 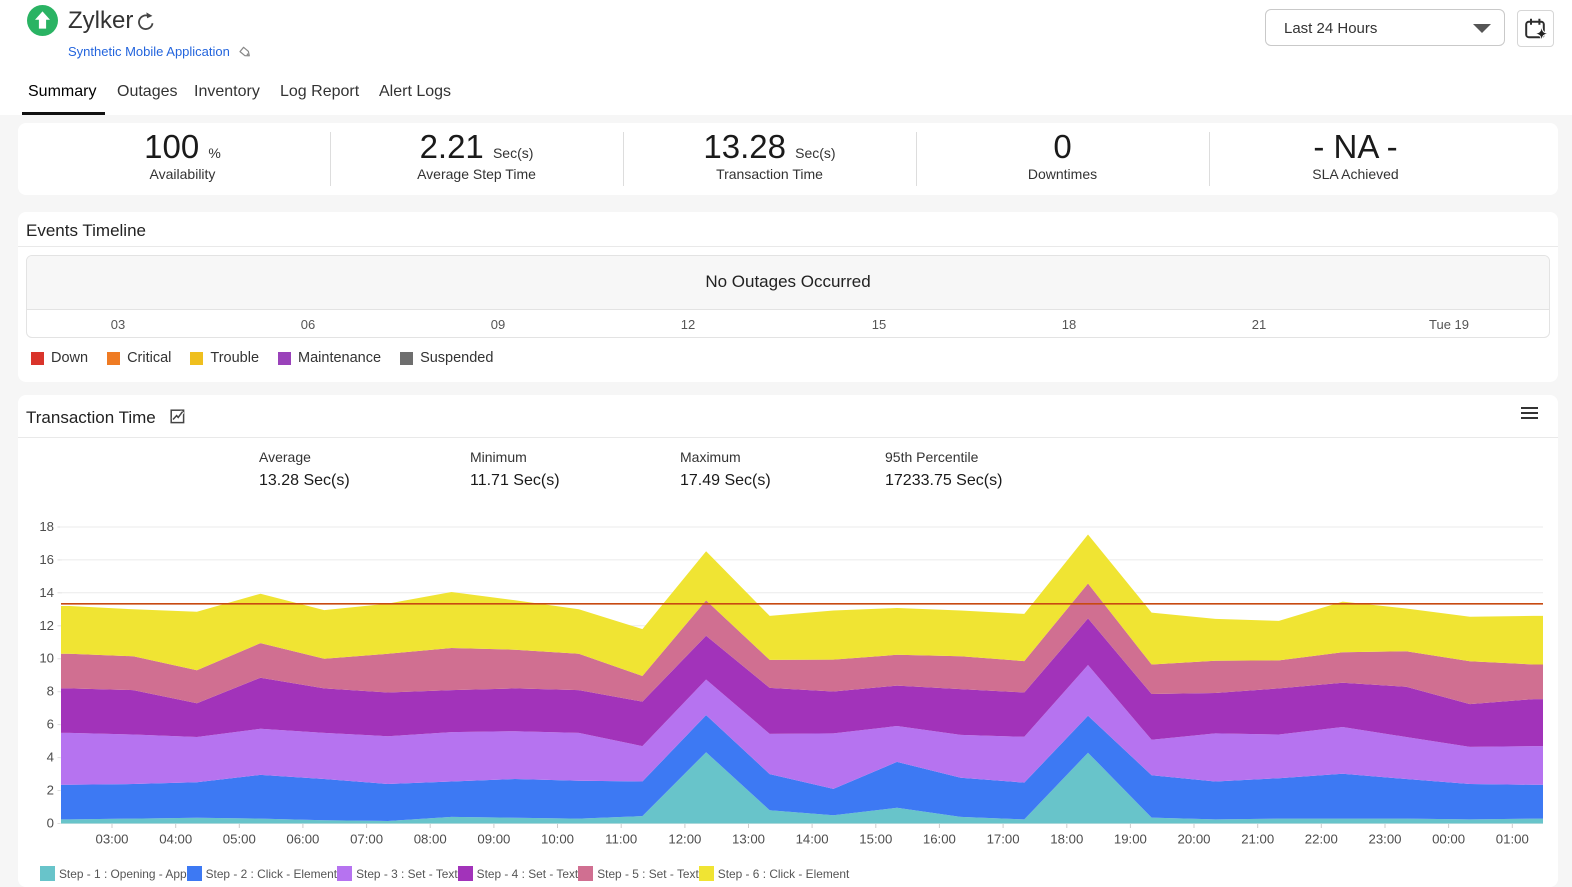 What do you see at coordinates (430, 839) in the screenshot?
I see `svg-text: 08:00` at bounding box center [430, 839].